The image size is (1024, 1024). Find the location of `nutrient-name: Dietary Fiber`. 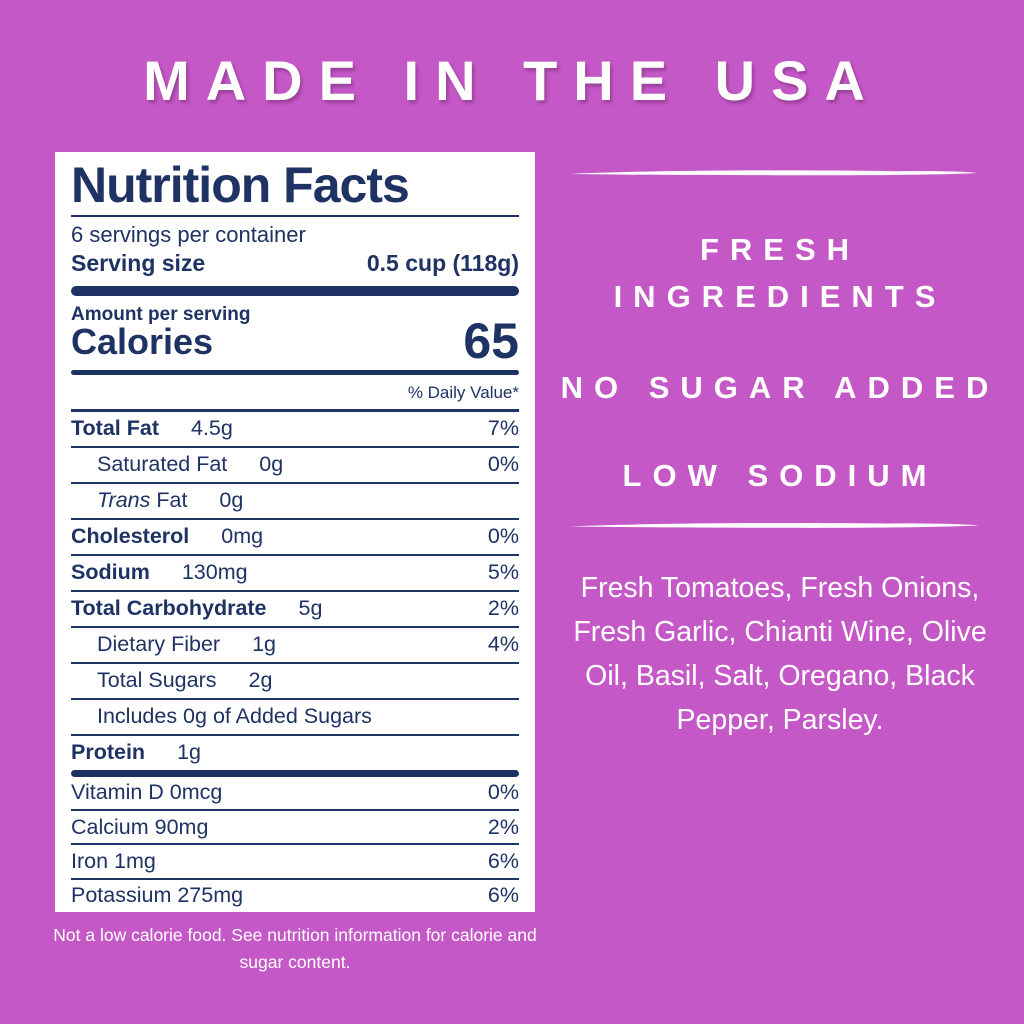

nutrient-name: Dietary Fiber is located at coordinates (159, 644).